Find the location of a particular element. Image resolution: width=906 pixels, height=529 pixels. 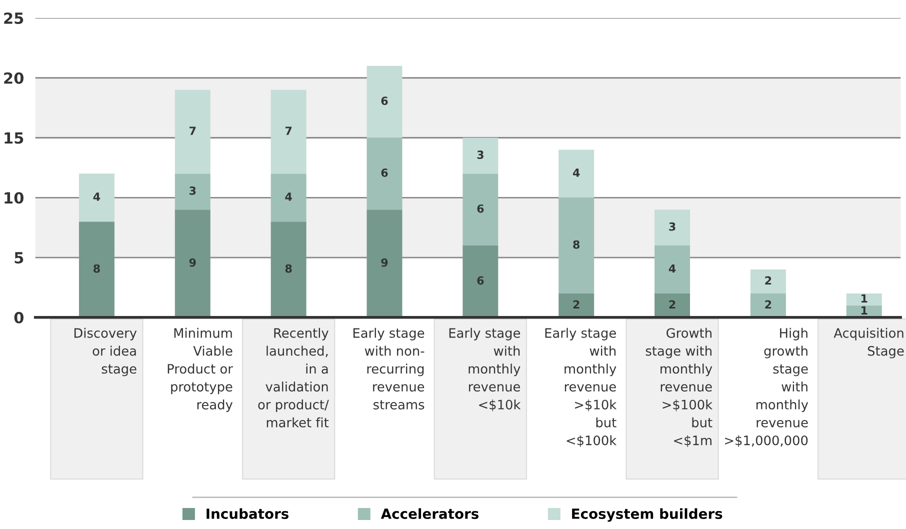

y-tick-label: 15 is located at coordinates (14, 138).